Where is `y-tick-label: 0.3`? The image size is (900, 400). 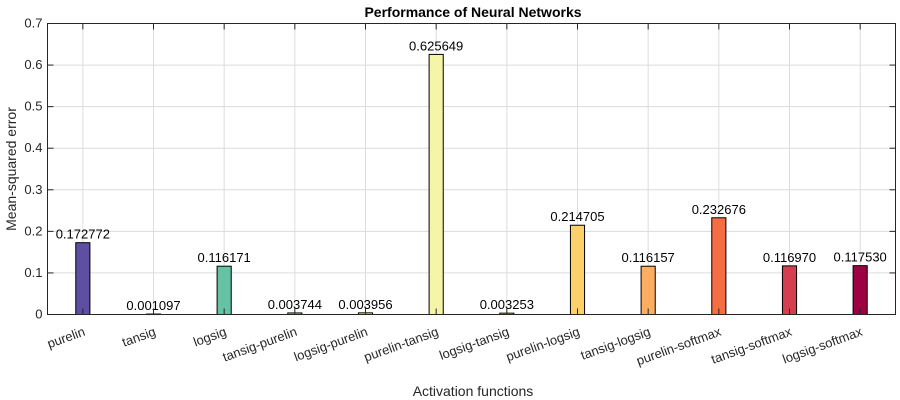
y-tick-label: 0.3 is located at coordinates (33, 189).